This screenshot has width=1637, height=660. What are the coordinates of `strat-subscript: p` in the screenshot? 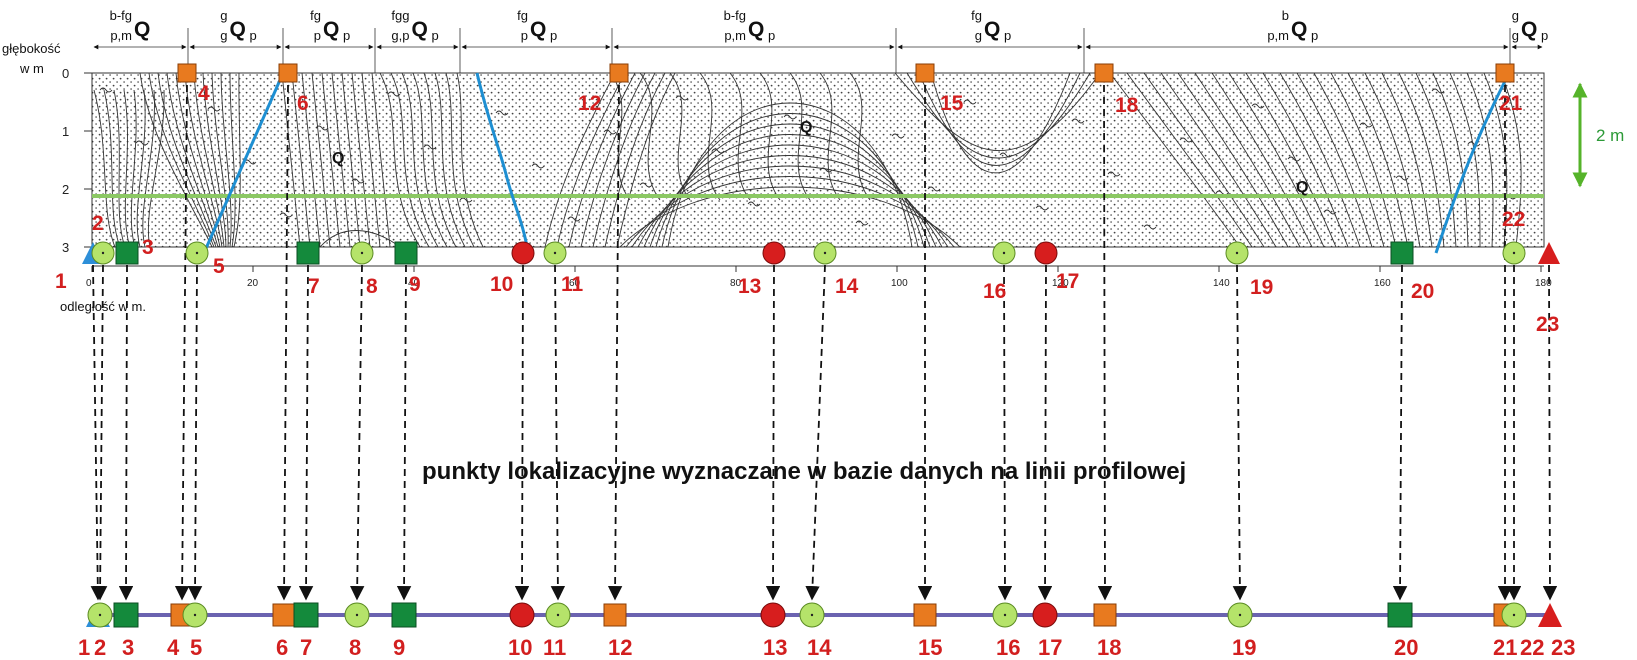 It's located at (524, 35).